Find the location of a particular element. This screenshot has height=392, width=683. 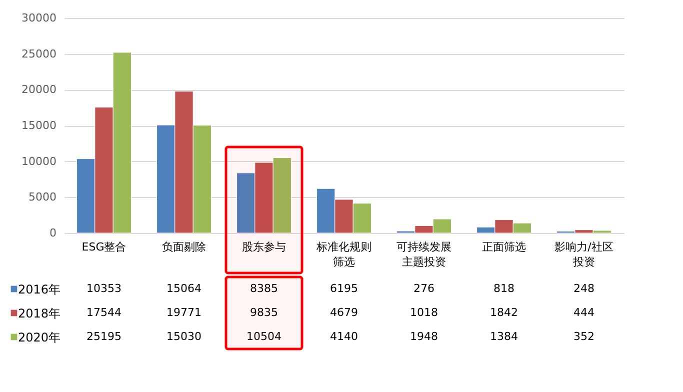

data-label: 1384 is located at coordinates (504, 336).